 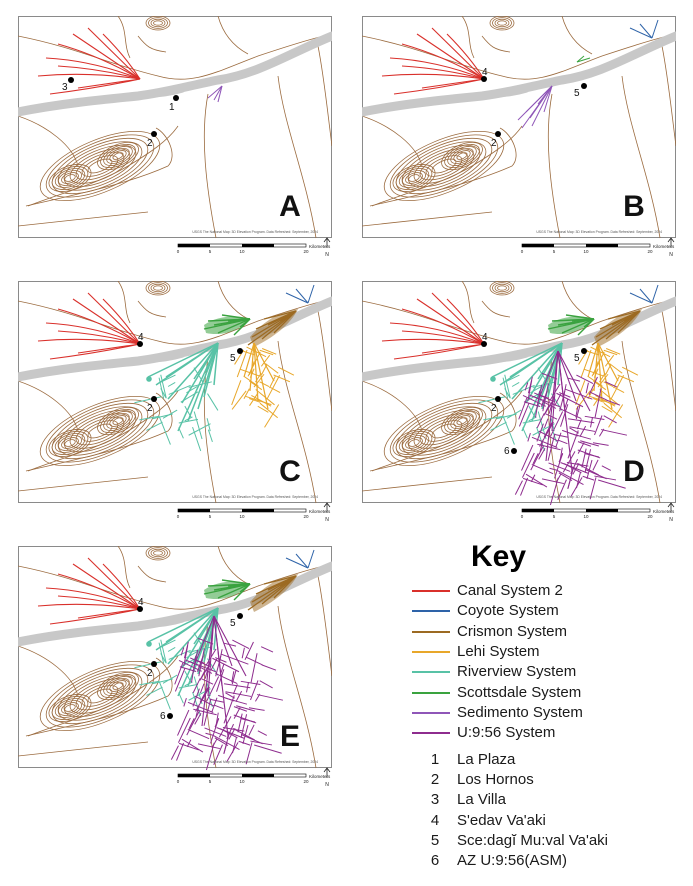 I want to click on scale-tick-label: 5, so click(x=554, y=251).